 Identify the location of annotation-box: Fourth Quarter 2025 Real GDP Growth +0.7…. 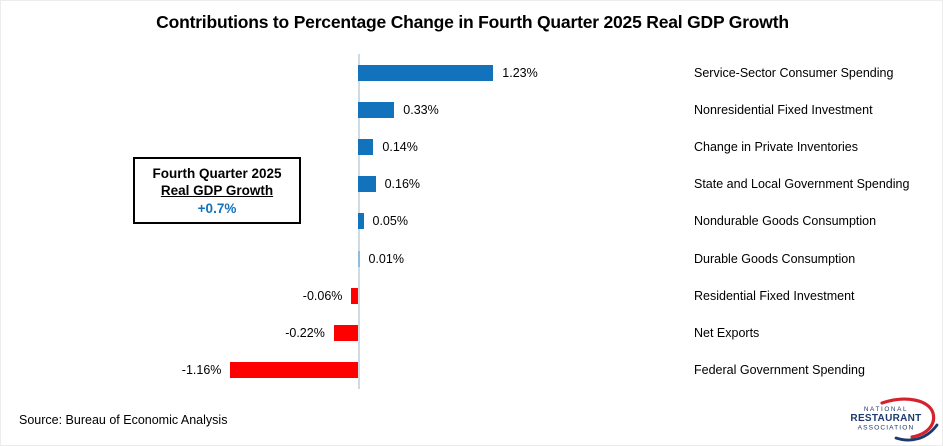
(217, 190).